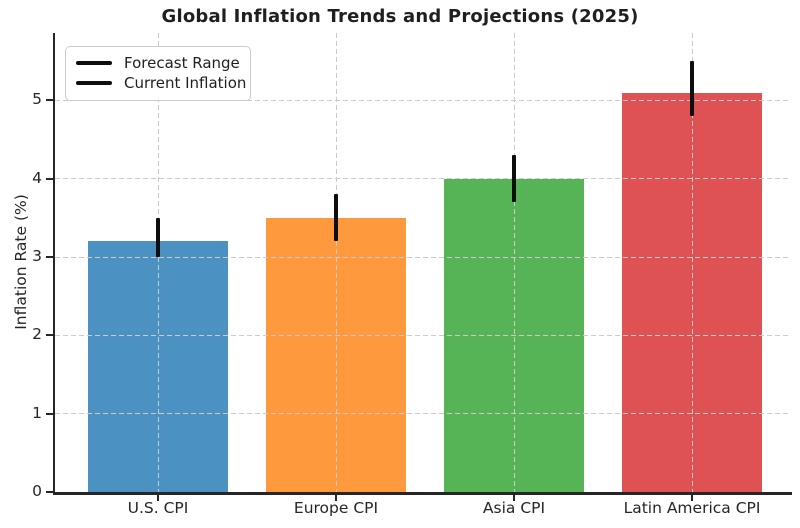  What do you see at coordinates (422, 493) in the screenshot?
I see `x-axis-spine` at bounding box center [422, 493].